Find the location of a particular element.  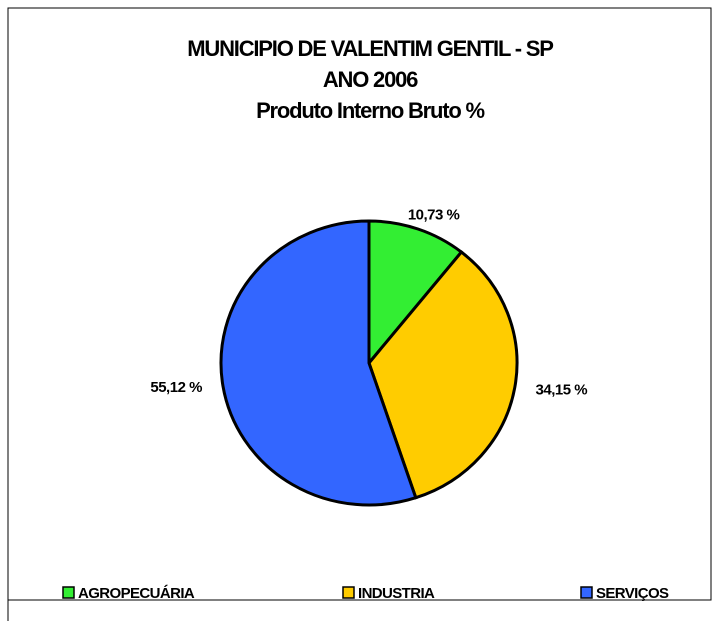

legend-label: AGROPECUÁRIA is located at coordinates (136, 593).